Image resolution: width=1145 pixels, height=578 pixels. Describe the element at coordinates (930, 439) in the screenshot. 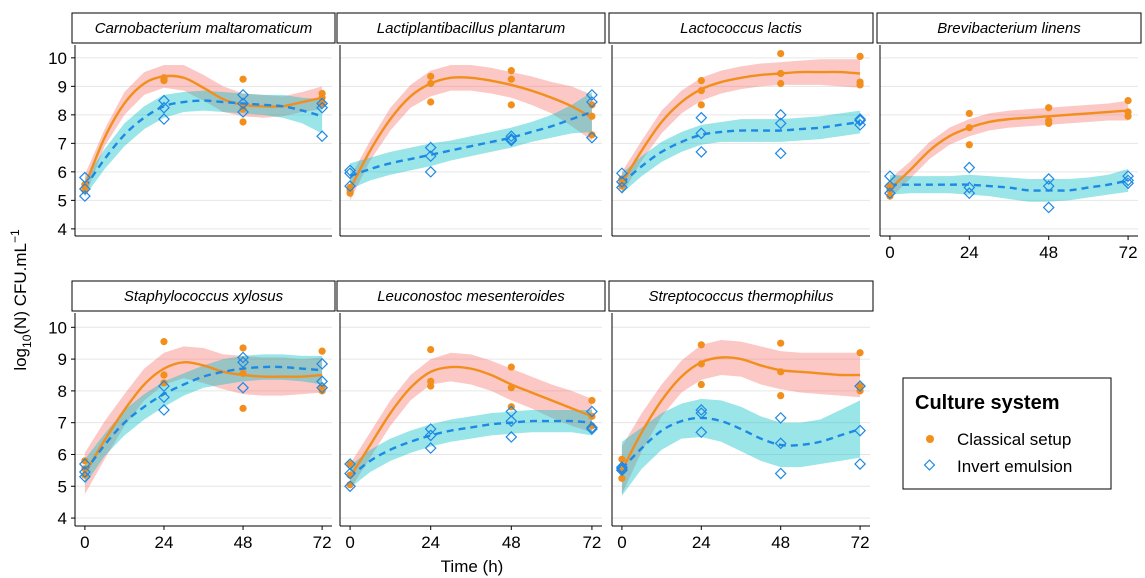

I see `legend-classical-marker` at that location.